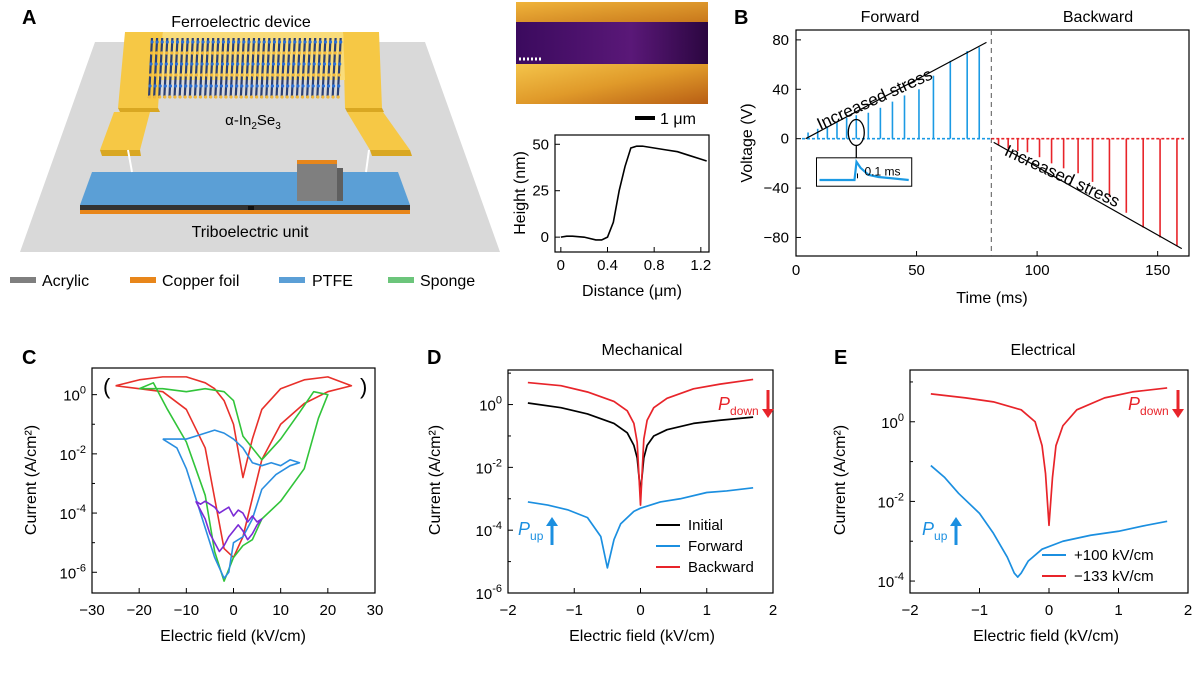  Describe the element at coordinates (241, 22) in the screenshot. I see `device-title: Ferroelectric device` at that location.